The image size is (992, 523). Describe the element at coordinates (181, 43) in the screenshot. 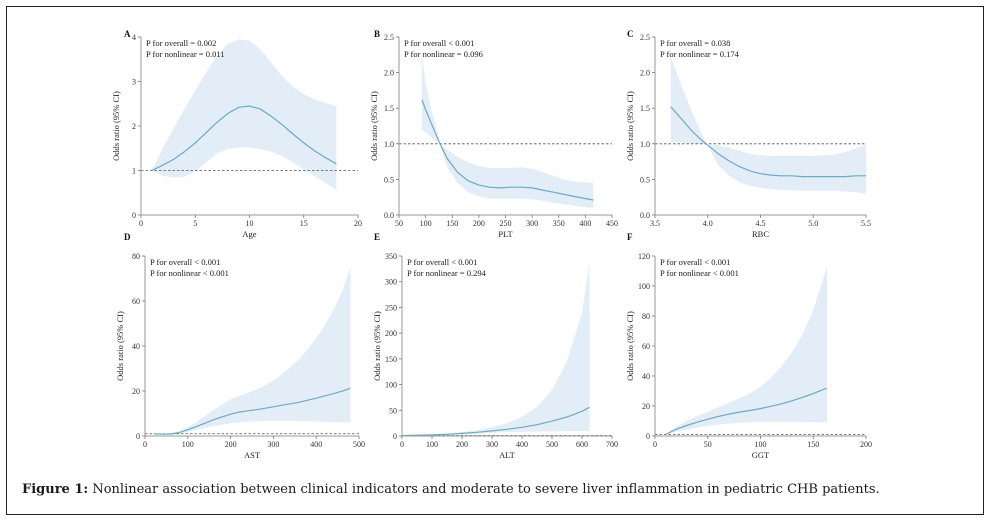

I see `p-value-annotation: P for overall = 0.002` at that location.